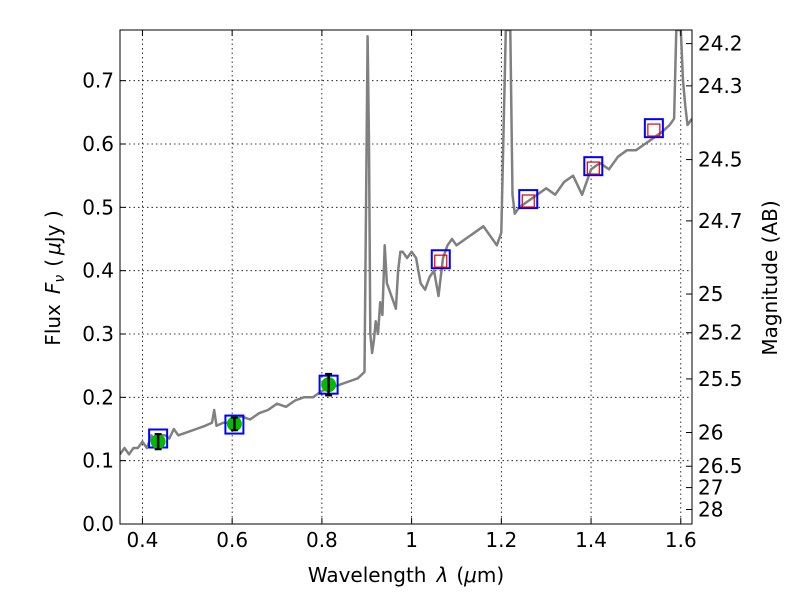  What do you see at coordinates (710, 488) in the screenshot?
I see `y2-tick-label: 27` at bounding box center [710, 488].